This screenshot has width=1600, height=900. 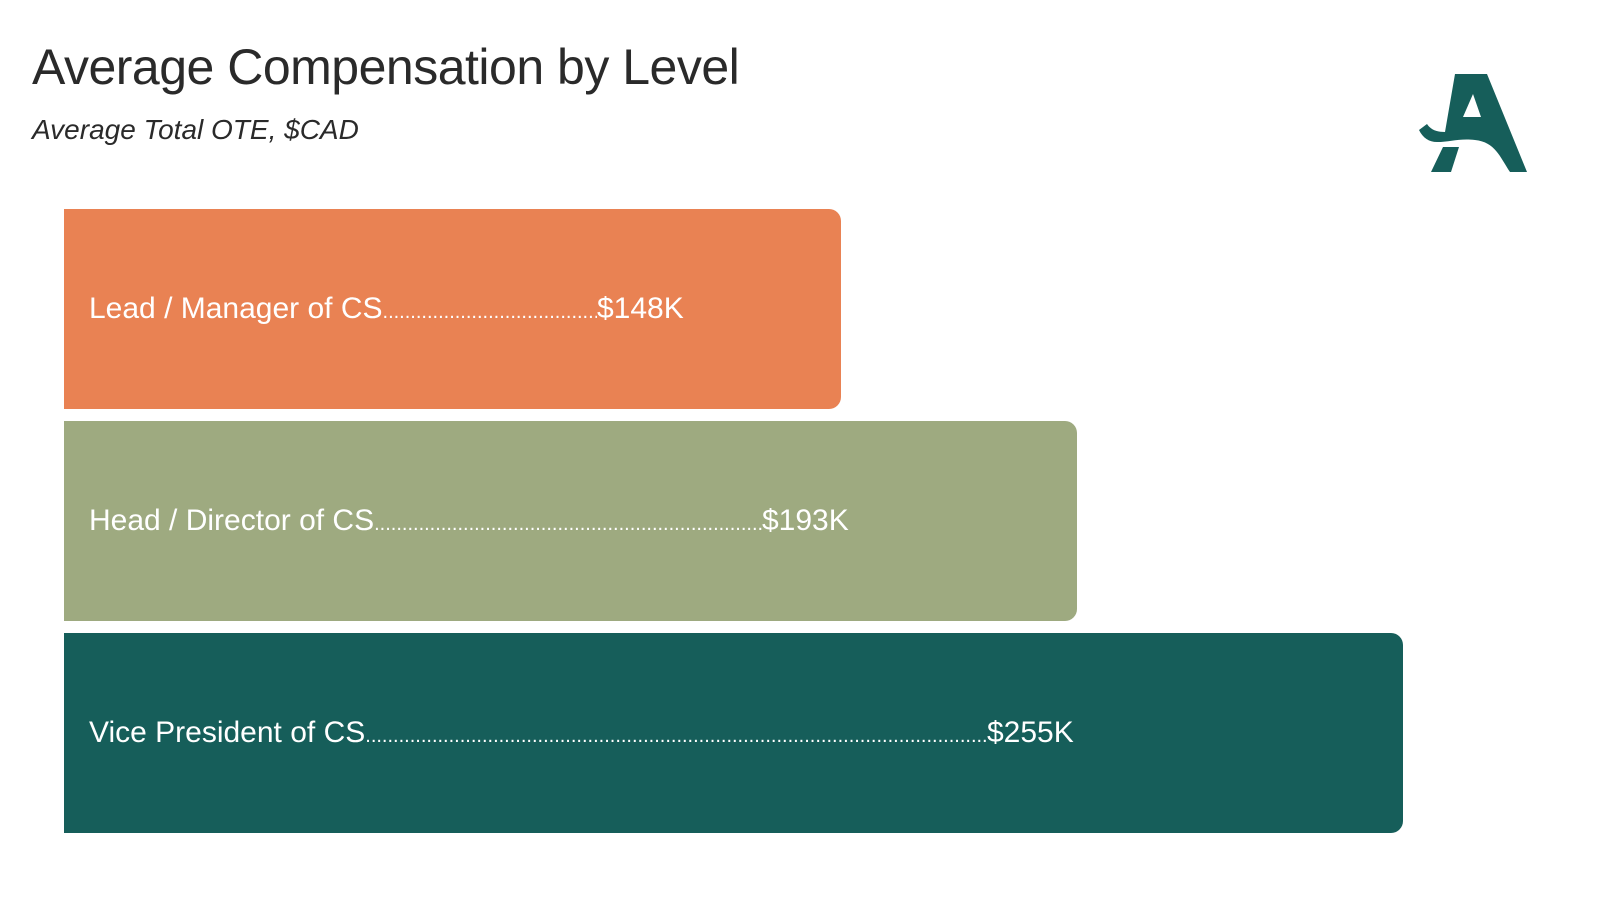 I want to click on brand-logo, so click(x=1473, y=123).